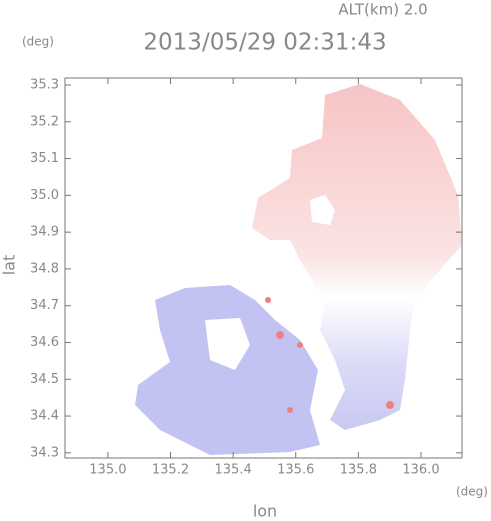 Image resolution: width=491 pixels, height=521 pixels. I want to click on y-unit: (deg), so click(38, 42).